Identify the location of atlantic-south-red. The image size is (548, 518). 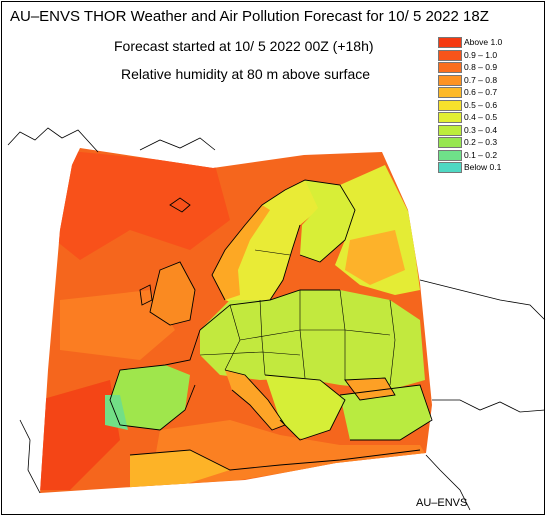
(80, 435).